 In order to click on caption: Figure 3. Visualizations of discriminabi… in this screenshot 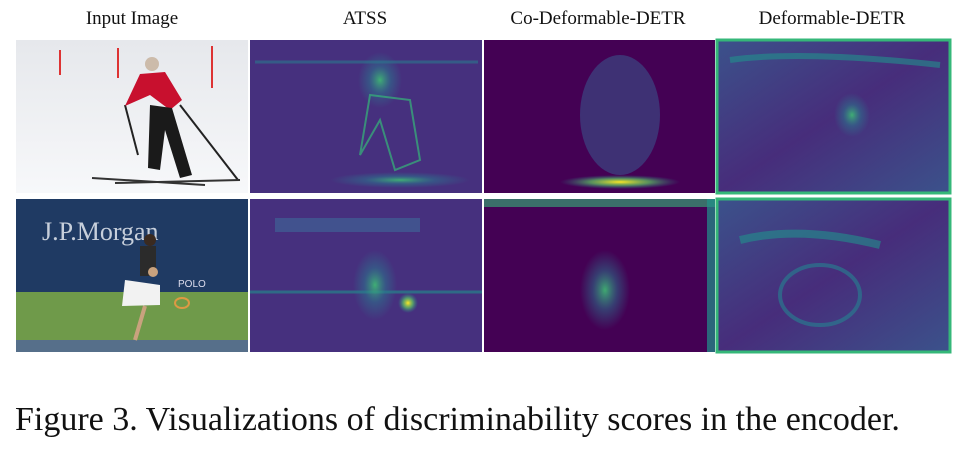, I will do `click(457, 419)`.